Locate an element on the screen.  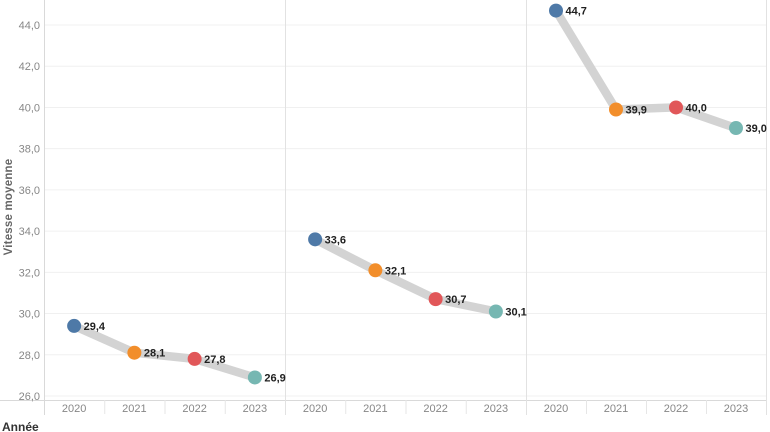
data-point-label: 29,4 is located at coordinates (95, 327).